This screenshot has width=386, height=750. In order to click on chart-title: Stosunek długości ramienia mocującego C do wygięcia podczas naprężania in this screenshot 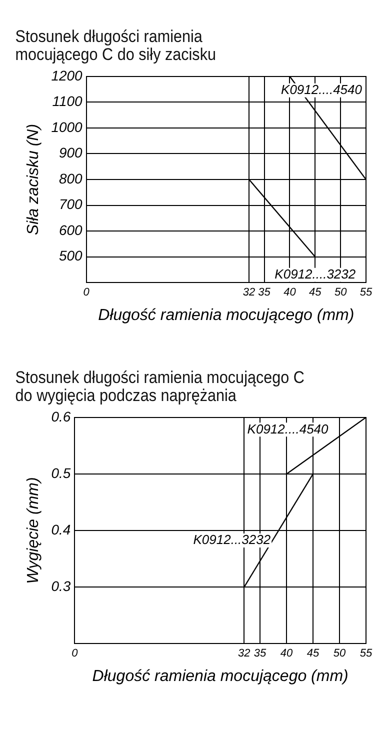, I will do `click(160, 386)`.